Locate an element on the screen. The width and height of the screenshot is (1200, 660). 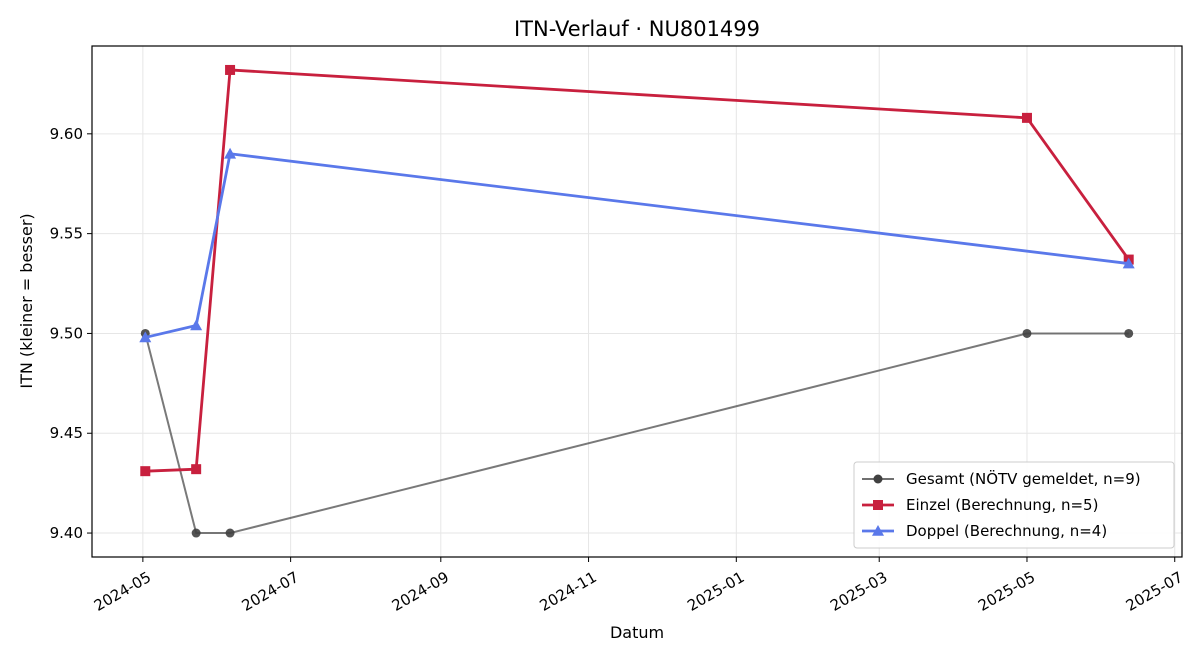
x-tick-label: 2024-09 is located at coordinates (420, 591).